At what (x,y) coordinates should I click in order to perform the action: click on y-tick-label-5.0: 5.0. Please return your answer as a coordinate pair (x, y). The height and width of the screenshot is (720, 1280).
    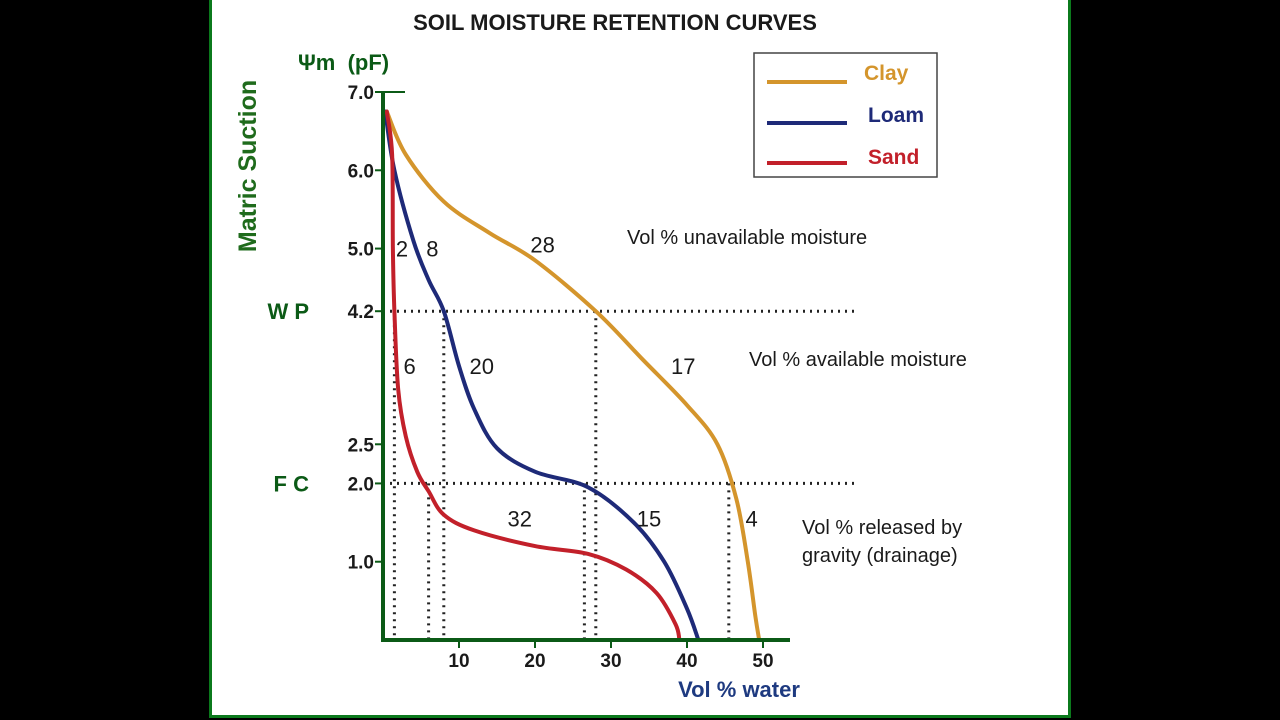
    Looking at the image, I should click on (361, 250).